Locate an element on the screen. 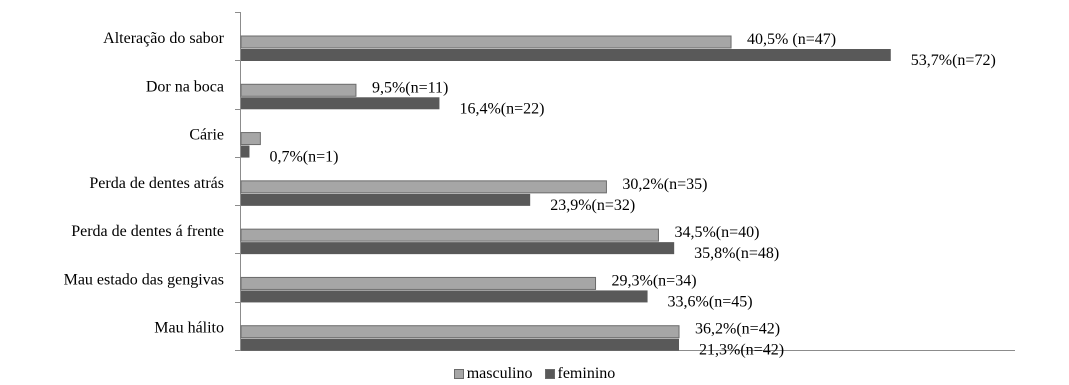 The height and width of the screenshot is (385, 1069). data-label: 36,2%(n=42) is located at coordinates (737, 329).